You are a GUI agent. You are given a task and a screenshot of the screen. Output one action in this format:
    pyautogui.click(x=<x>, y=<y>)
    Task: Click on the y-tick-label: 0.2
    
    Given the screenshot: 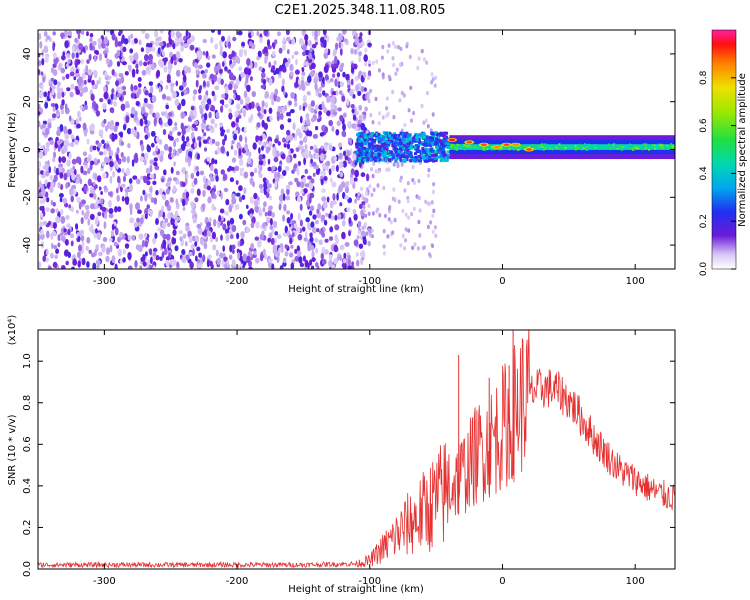 What is the action you would take?
    pyautogui.click(x=27, y=527)
    